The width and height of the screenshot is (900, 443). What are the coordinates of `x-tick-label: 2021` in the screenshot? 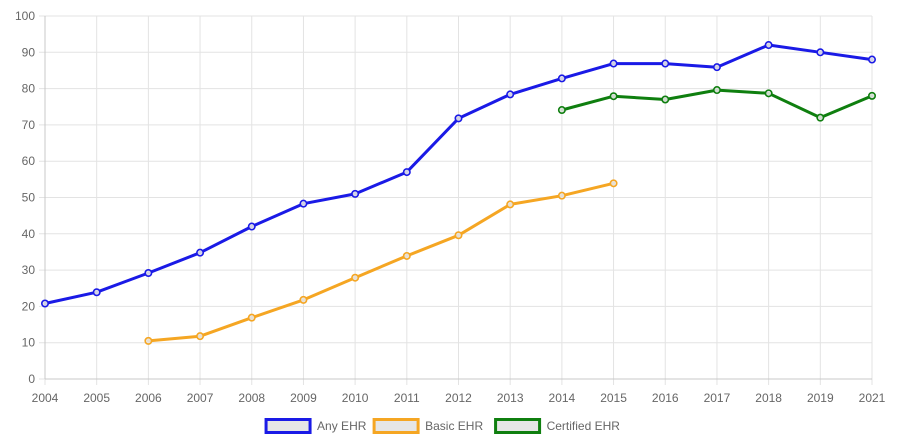 It's located at (872, 398).